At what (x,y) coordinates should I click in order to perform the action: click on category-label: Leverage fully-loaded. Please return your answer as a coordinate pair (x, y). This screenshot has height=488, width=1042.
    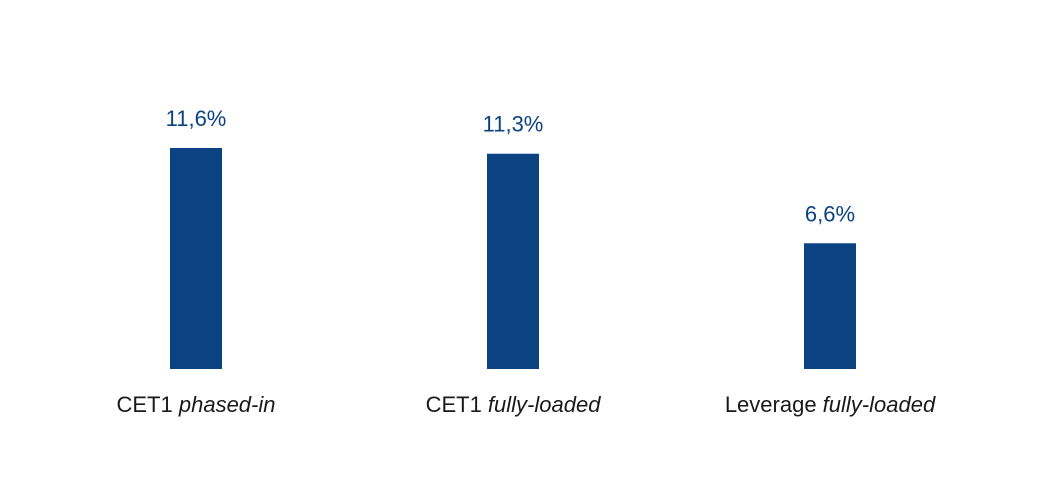
    Looking at the image, I should click on (830, 404).